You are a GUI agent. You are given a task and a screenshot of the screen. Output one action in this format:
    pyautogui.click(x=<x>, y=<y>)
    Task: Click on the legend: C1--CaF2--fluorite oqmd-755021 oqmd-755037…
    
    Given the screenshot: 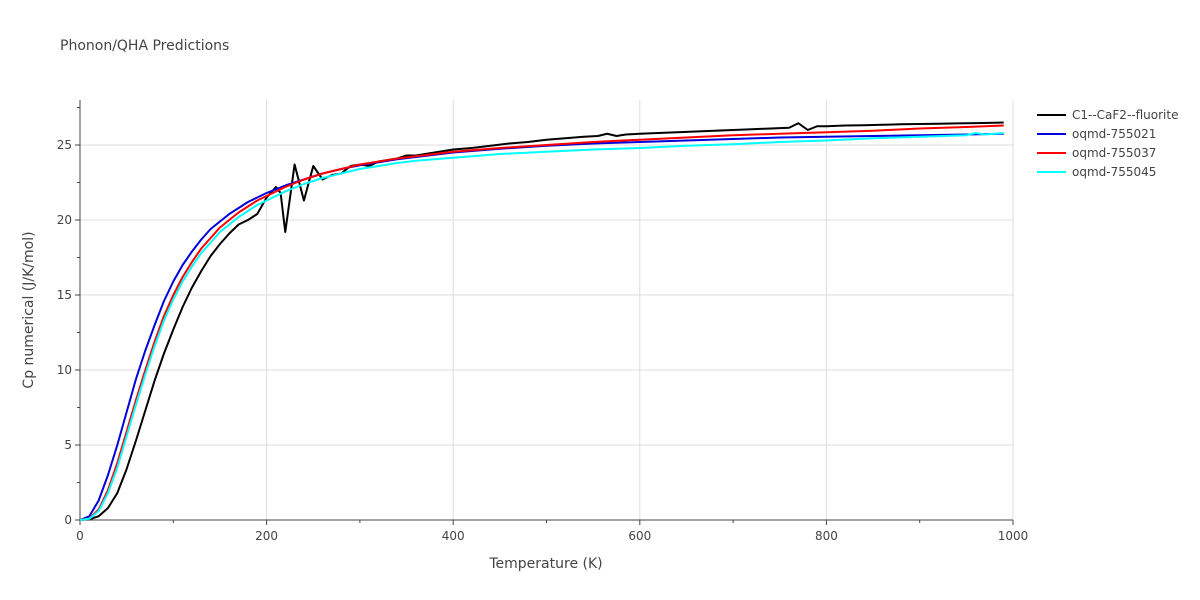 What is the action you would take?
    pyautogui.click(x=1107, y=143)
    